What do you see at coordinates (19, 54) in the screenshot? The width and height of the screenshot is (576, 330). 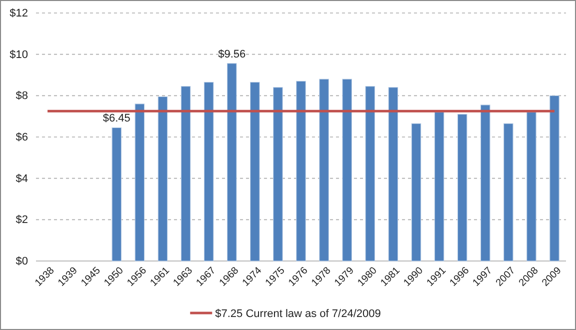 I see `y-tick-label: $10` at bounding box center [19, 54].